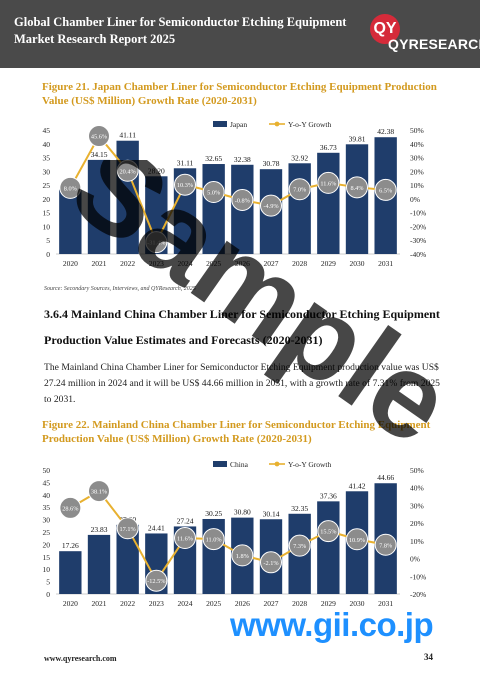  Describe the element at coordinates (70, 545) in the screenshot. I see `bar-value-label: 17.26` at that location.